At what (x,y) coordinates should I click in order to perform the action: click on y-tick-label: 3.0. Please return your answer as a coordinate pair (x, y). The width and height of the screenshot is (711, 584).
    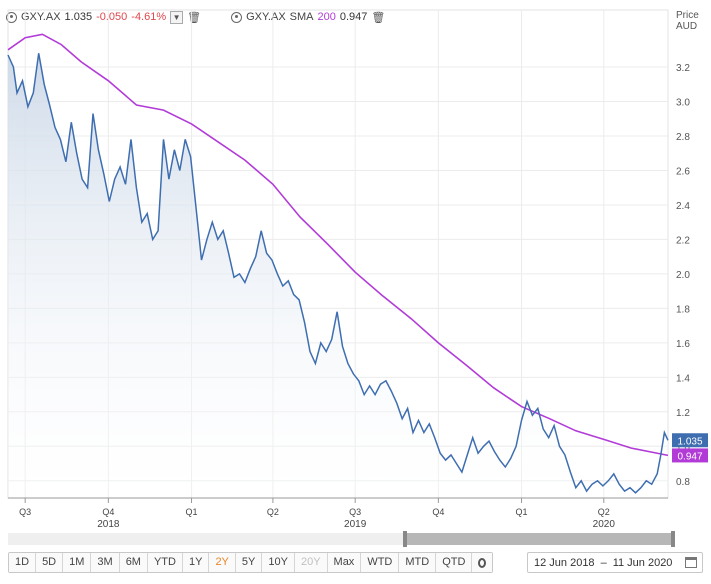
    Looking at the image, I should click on (683, 103).